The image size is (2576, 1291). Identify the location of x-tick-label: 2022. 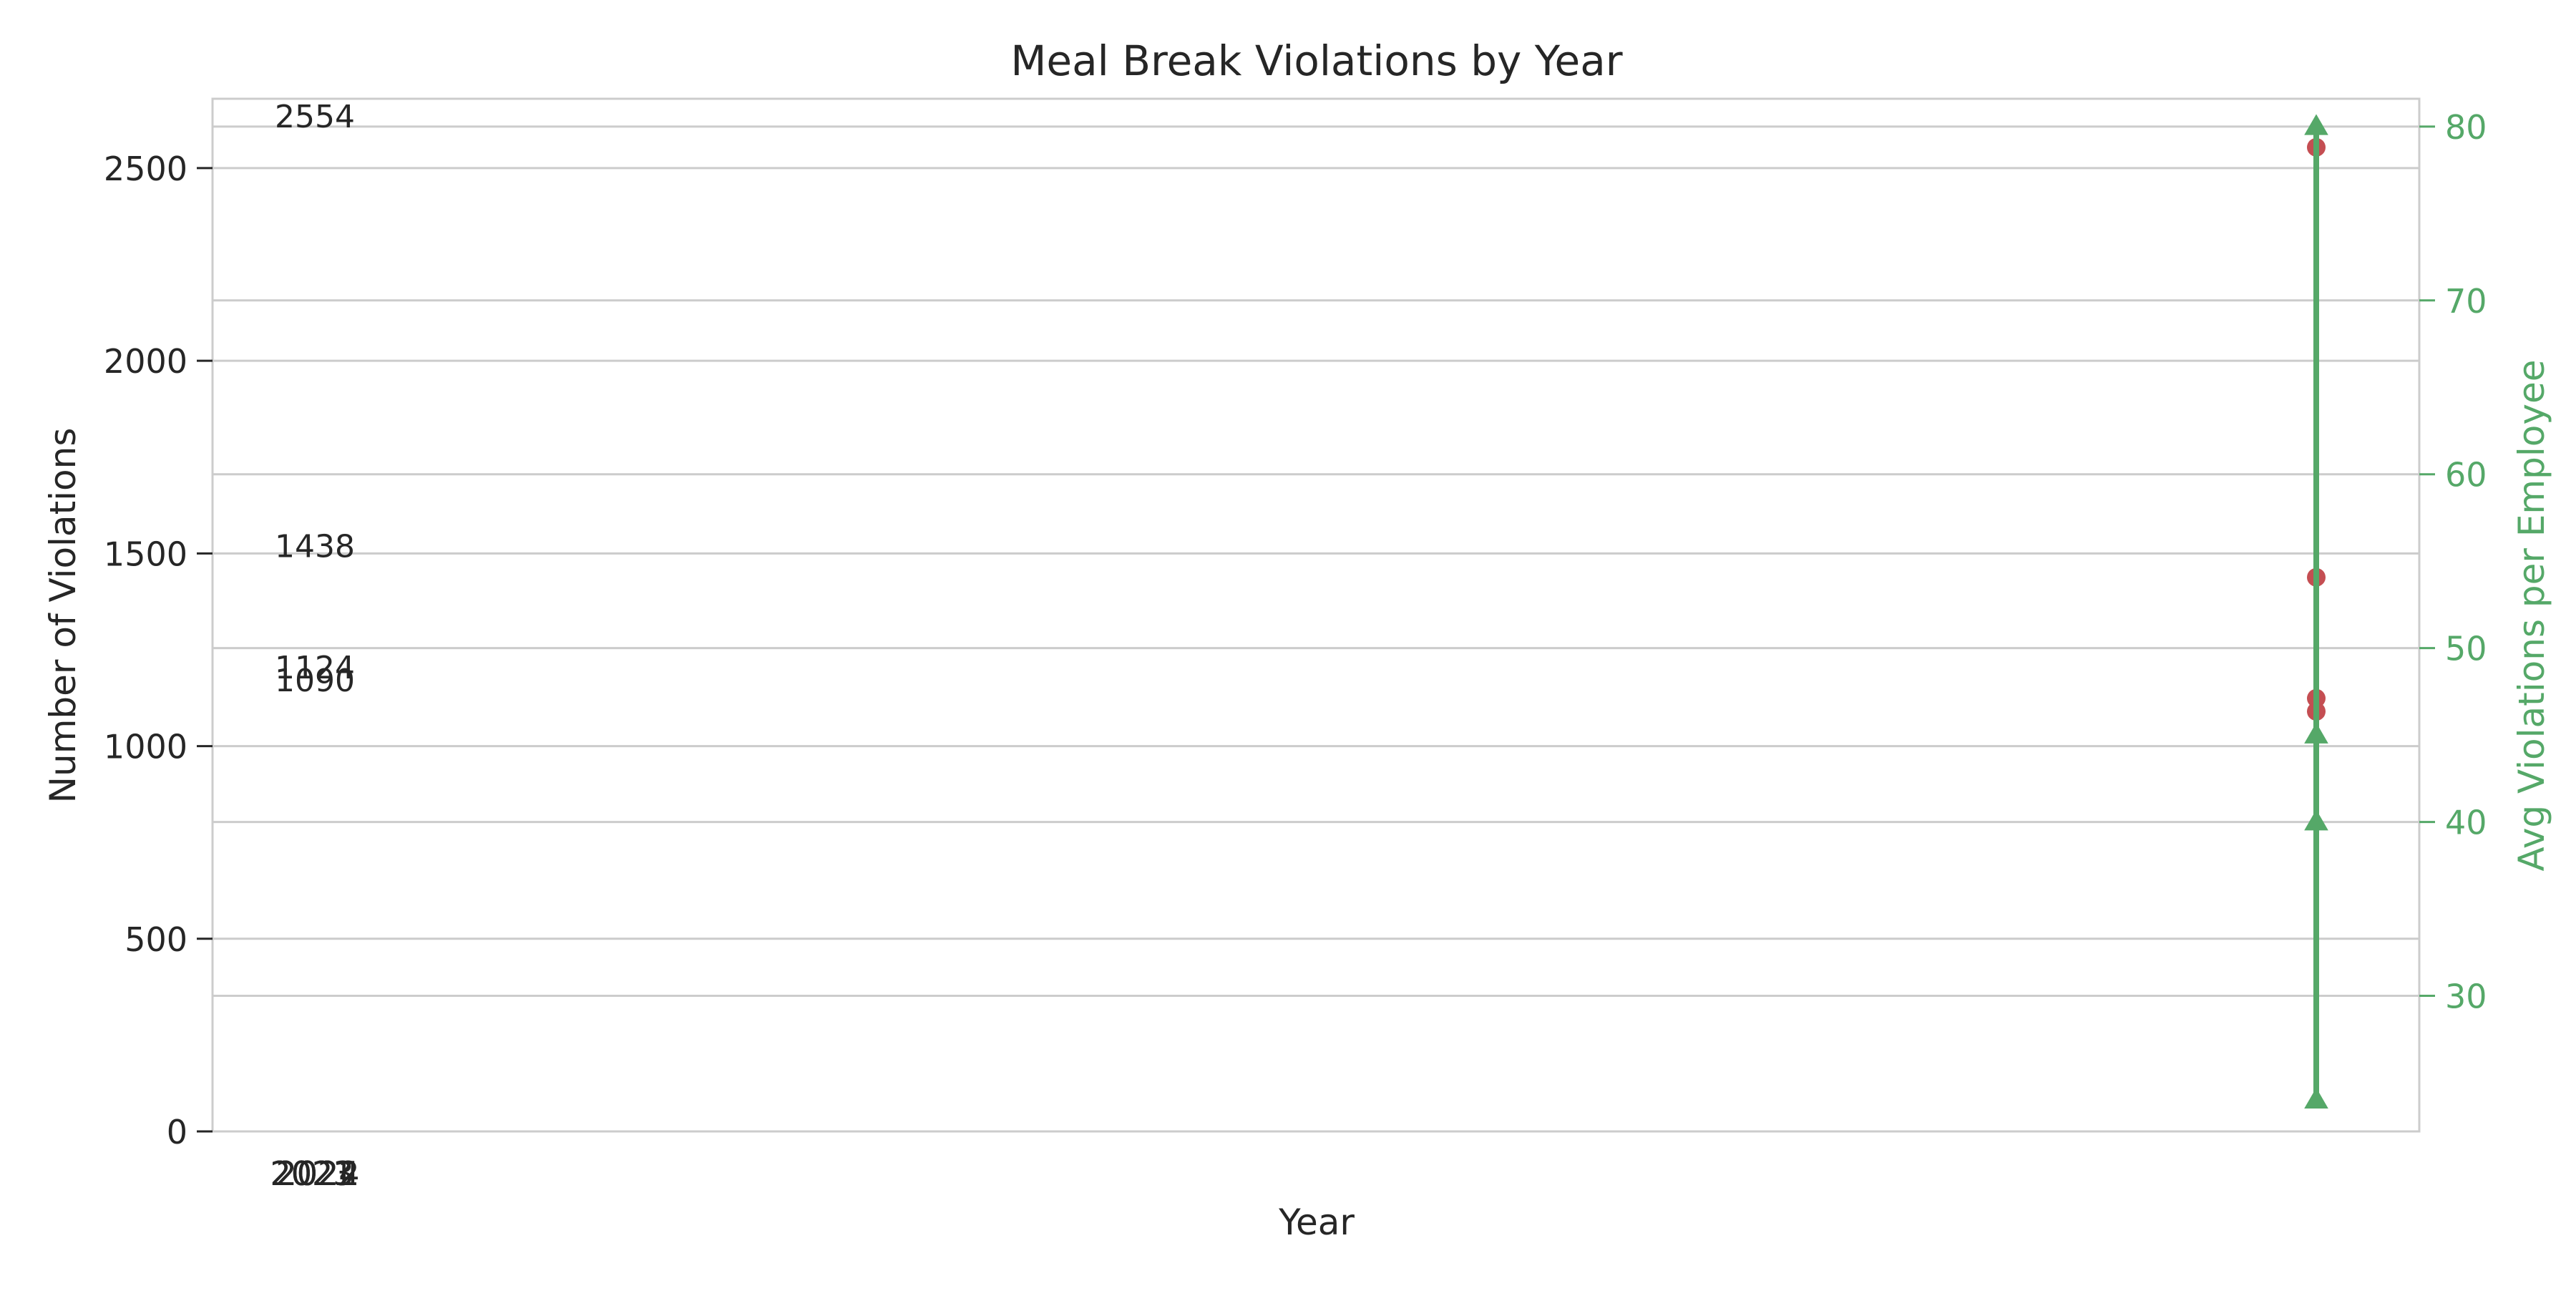
(317, 1173).